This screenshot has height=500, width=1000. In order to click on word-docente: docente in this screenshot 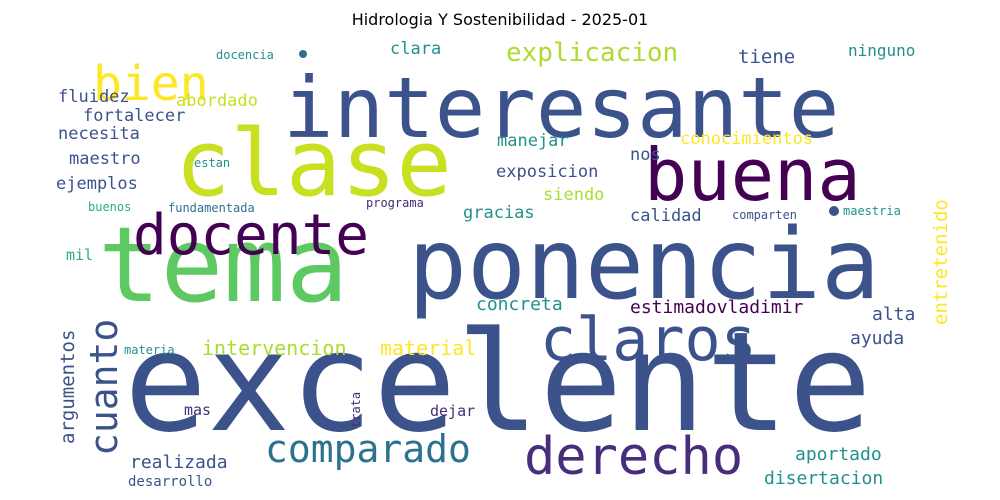, I will do `click(251, 235)`.